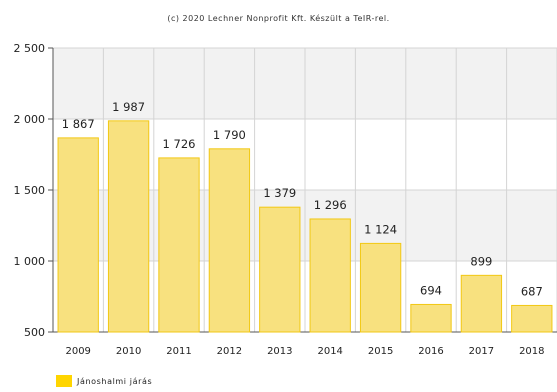 The width and height of the screenshot is (557, 392). Describe the element at coordinates (30, 119) in the screenshot. I see `y-tick-label: 2 000` at that location.